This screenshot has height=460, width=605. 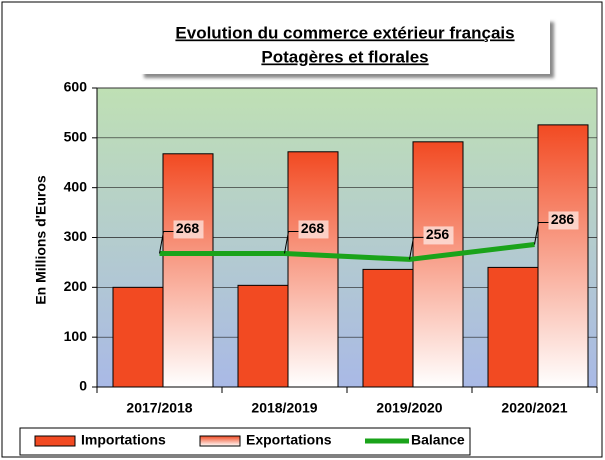 I want to click on legend-label: Exportations, so click(x=289, y=440).